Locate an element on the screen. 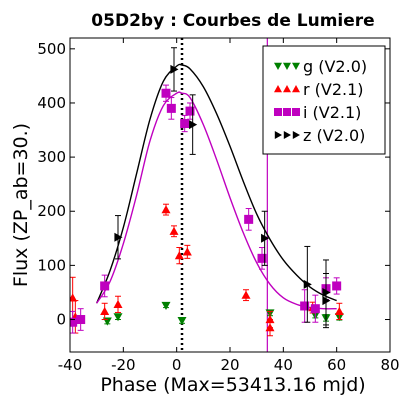  chart-title: 05D2by : Courbes de Lumiere is located at coordinates (232, 21).